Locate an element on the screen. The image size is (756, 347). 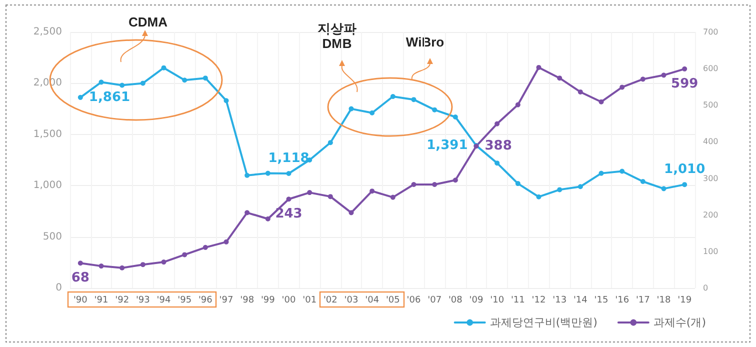
x-tick-label: '10 is located at coordinates (497, 301).